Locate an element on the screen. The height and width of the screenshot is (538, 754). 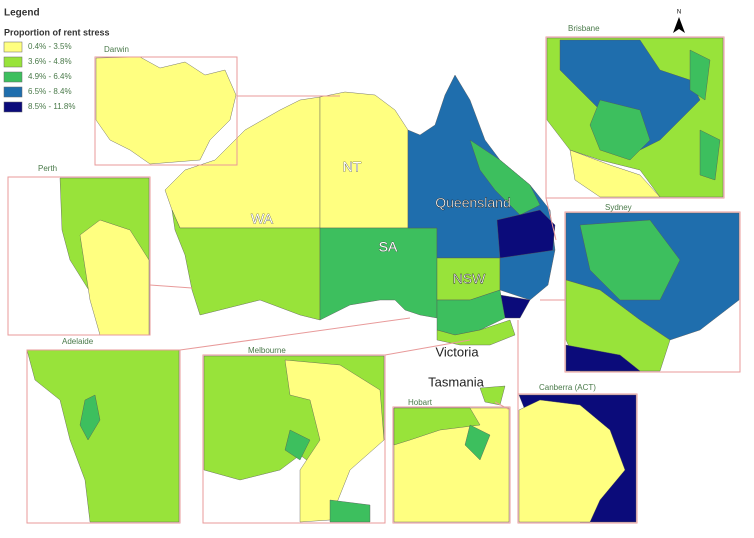
legend-label: 6.5% - 8.4% is located at coordinates (50, 91).